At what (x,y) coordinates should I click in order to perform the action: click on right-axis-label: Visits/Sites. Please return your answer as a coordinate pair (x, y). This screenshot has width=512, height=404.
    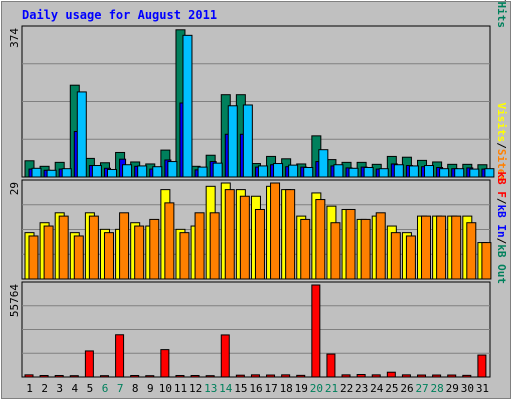
    Looking at the image, I should click on (501, 143).